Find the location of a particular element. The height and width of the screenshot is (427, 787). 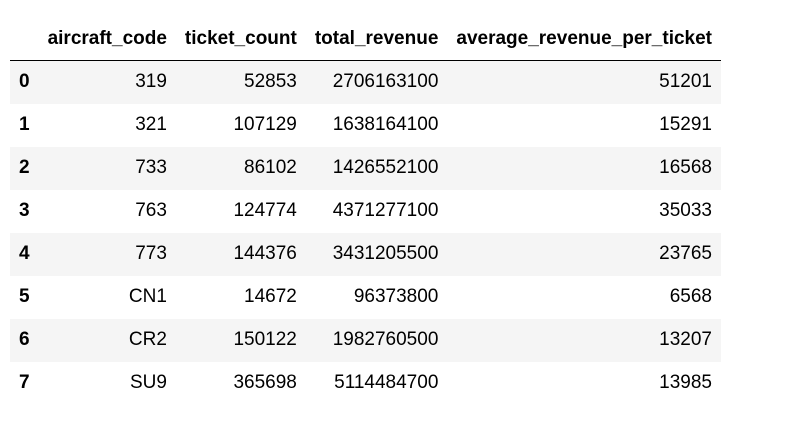

column-header-average-revenue-per-ticket: average_revenue_per_ticket is located at coordinates (584, 39).